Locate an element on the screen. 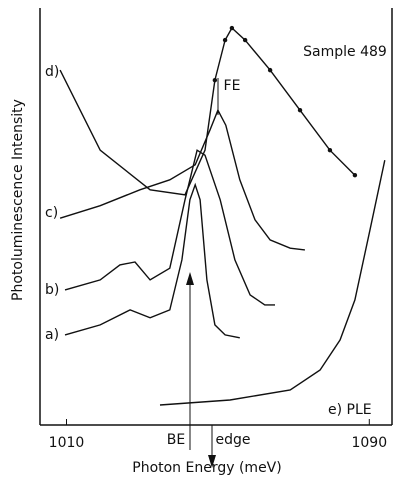  x-axis-label: Photon Energy (meV) is located at coordinates (206, 468).